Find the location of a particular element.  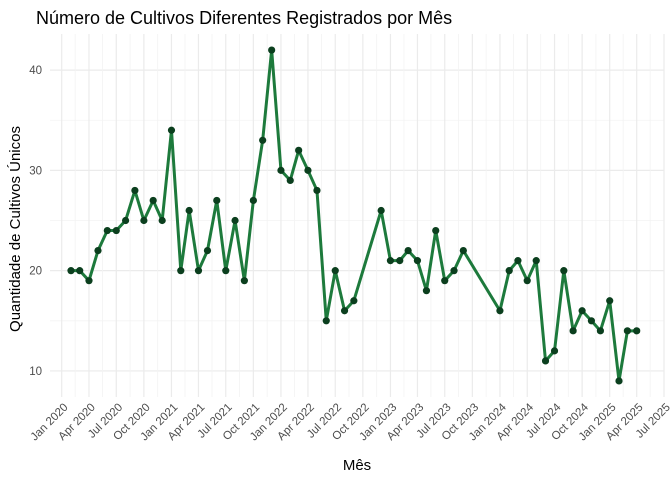

y-tick-label: 40 is located at coordinates (35, 71).